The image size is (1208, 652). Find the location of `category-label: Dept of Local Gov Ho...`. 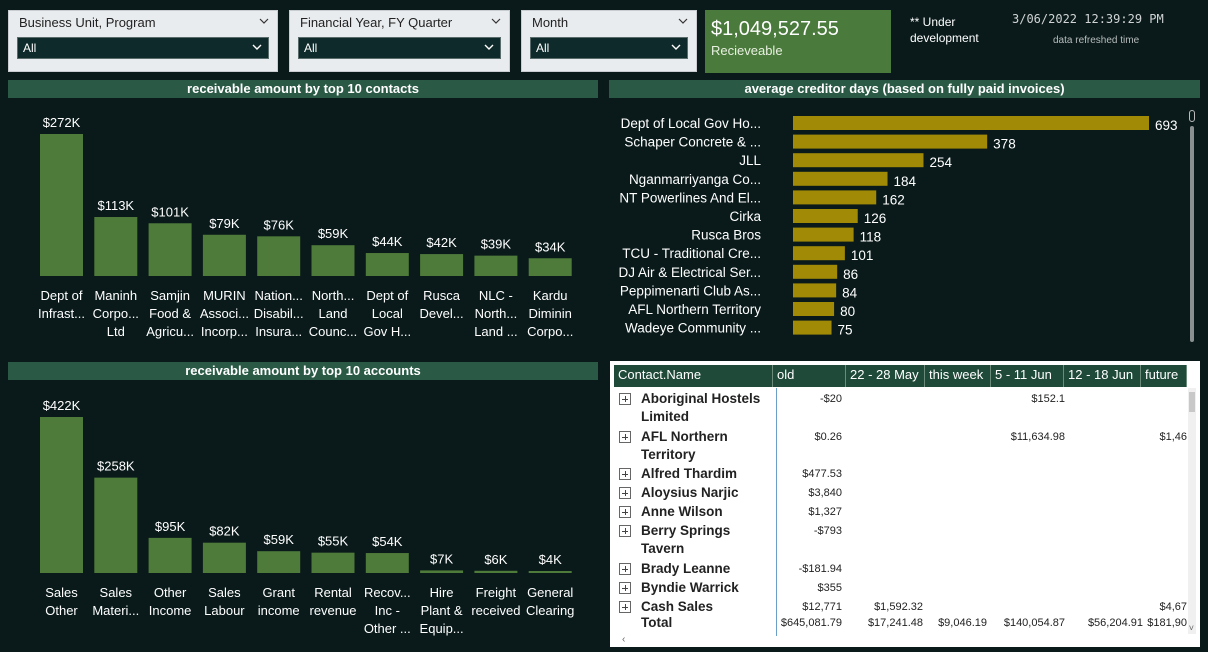

category-label: Dept of Local Gov Ho... is located at coordinates (691, 123).